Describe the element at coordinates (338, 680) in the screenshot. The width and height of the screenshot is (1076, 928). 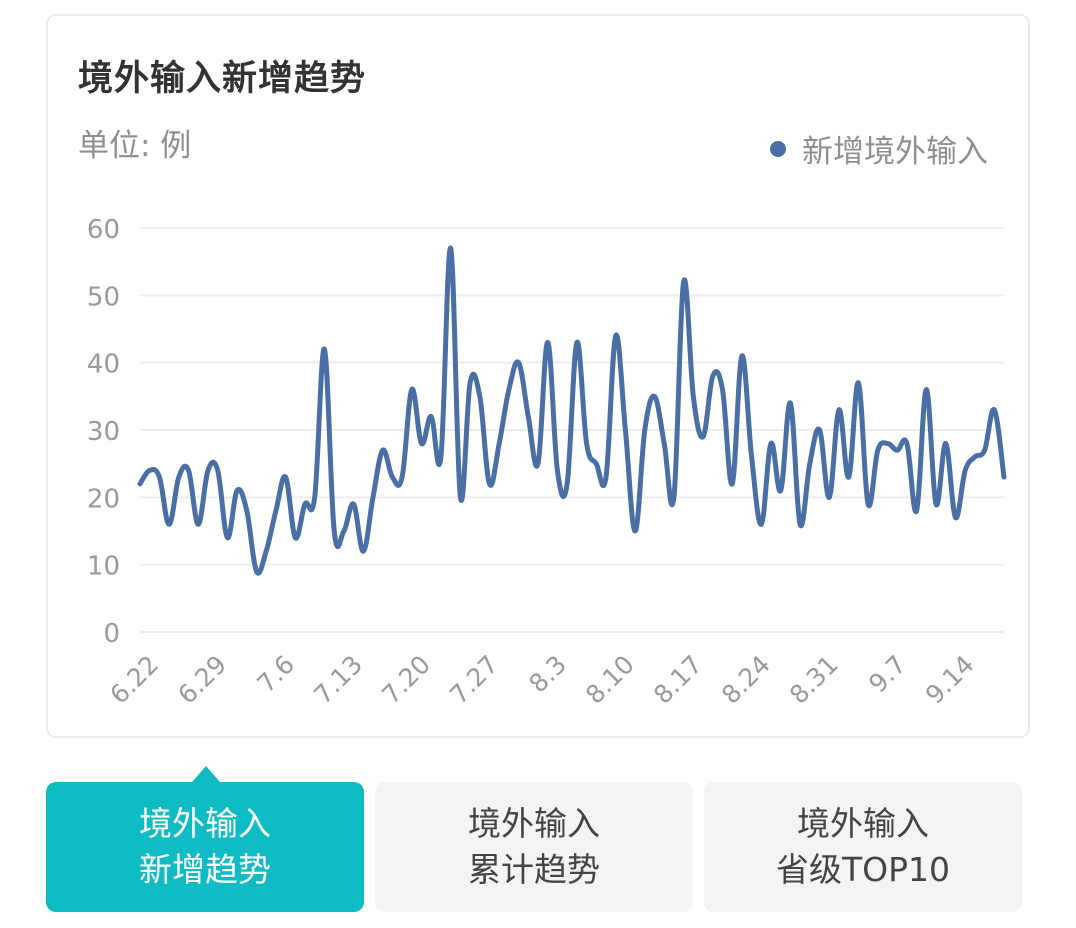
I see `x-tick-label: 7.13` at that location.